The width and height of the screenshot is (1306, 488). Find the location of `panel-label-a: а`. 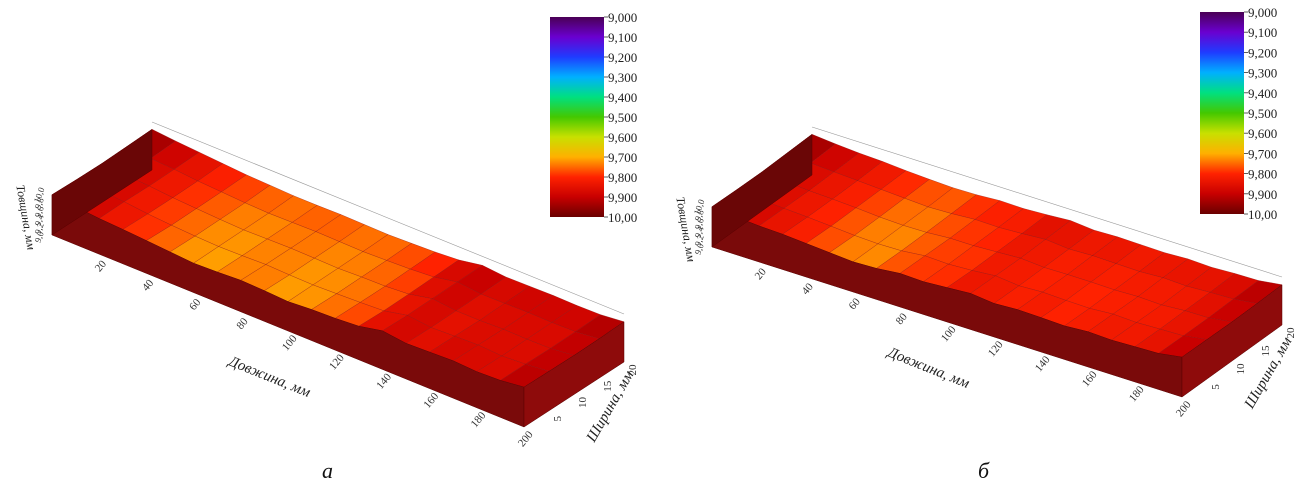

panel-label-a: а is located at coordinates (327, 470).